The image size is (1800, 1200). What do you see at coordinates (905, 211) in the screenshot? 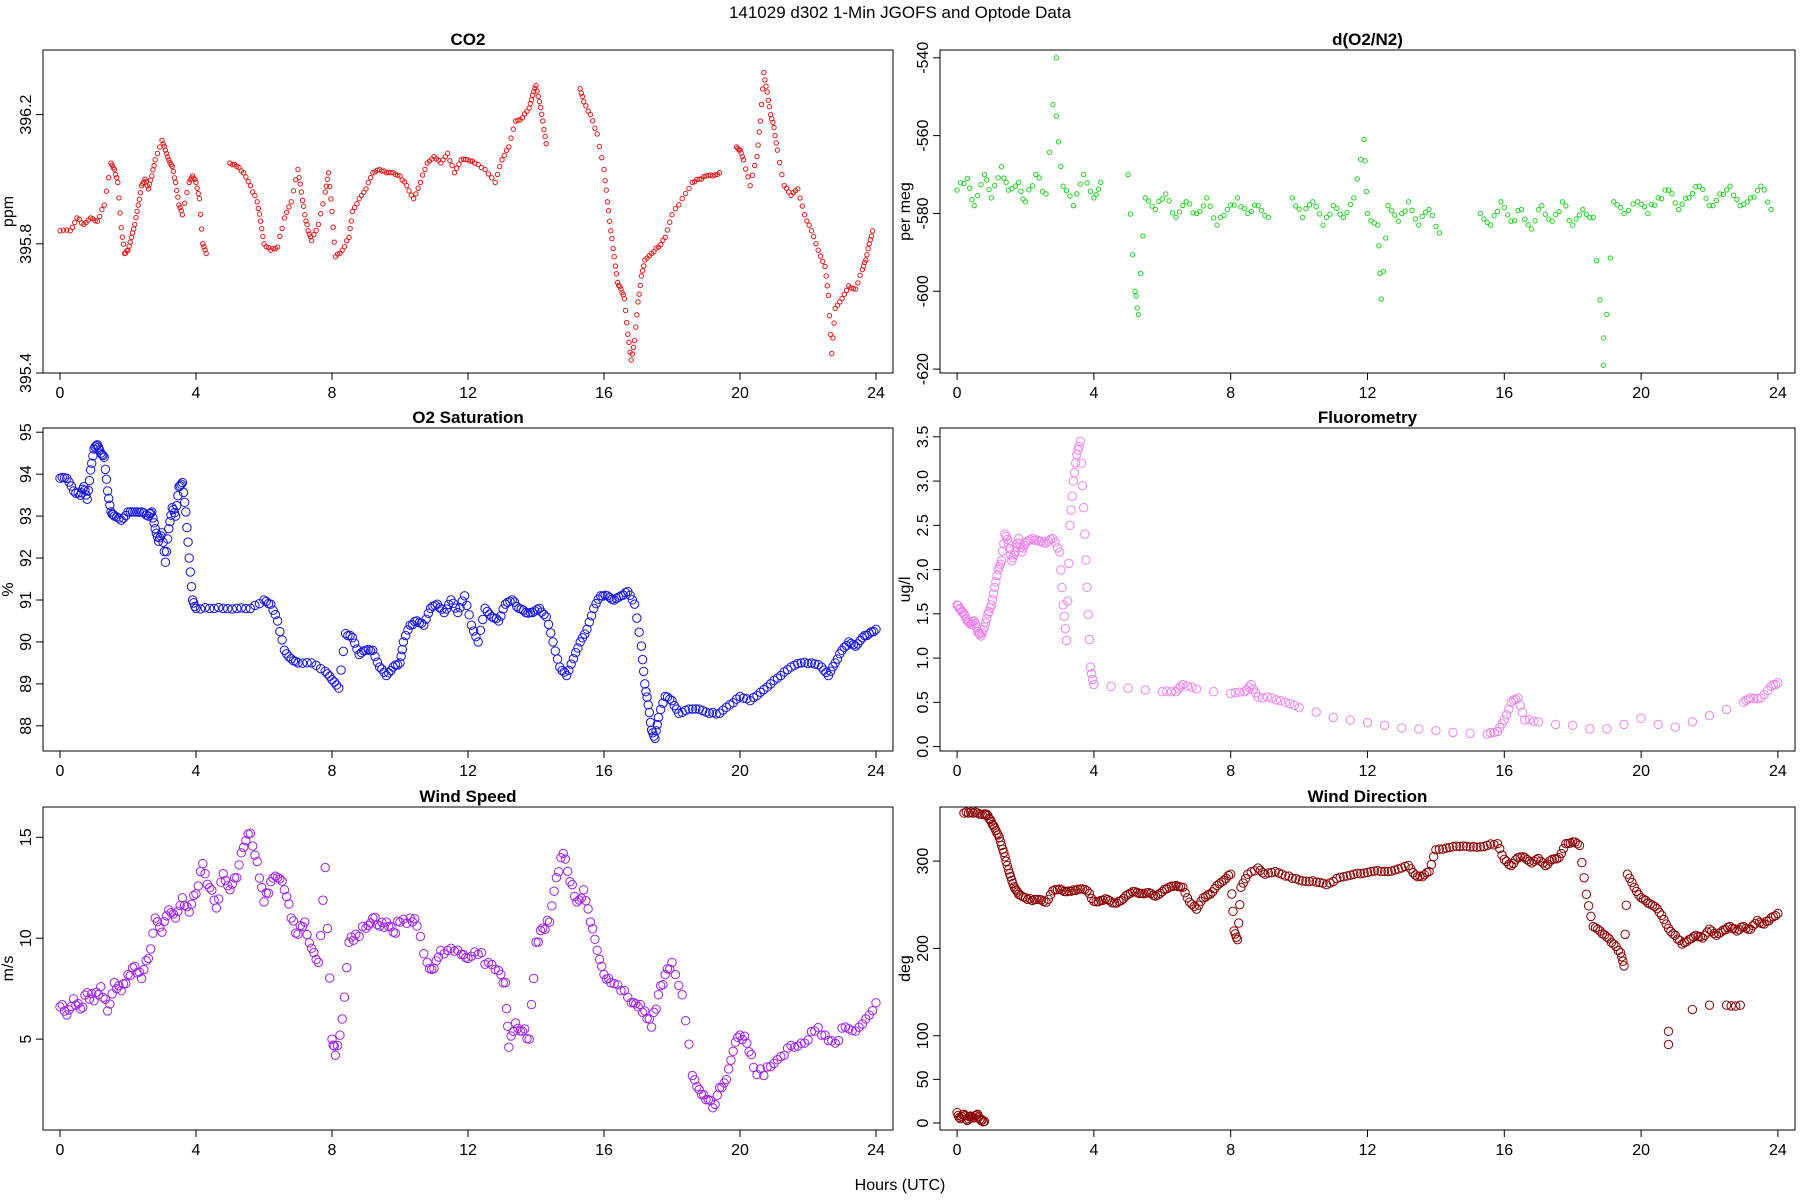
I see `do2n2-ylabel: per meg` at bounding box center [905, 211].